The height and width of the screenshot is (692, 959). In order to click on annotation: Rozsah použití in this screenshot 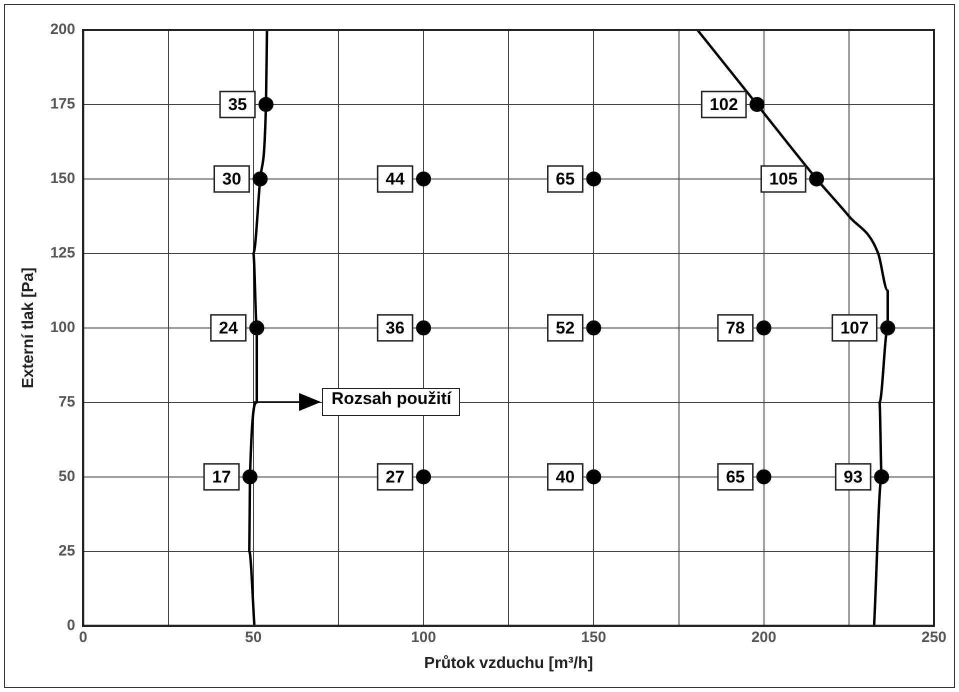, I will do `click(391, 402)`.